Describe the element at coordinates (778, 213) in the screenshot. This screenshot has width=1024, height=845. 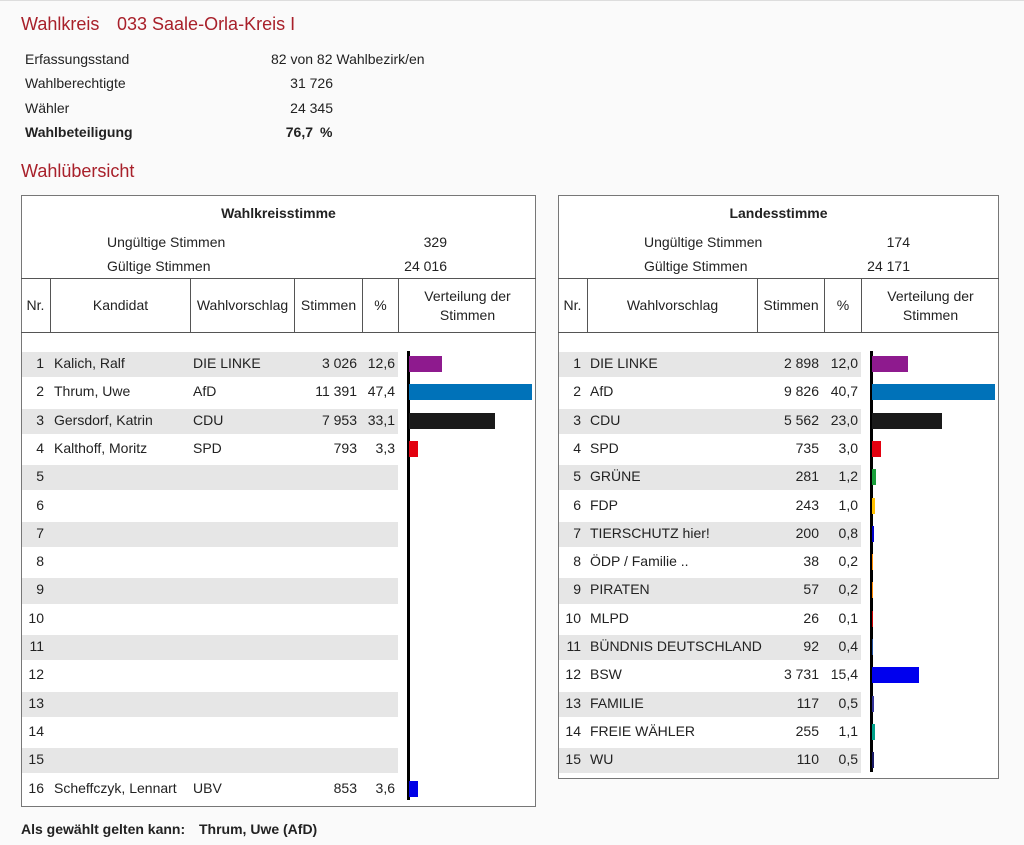
I see `table-title: Landesstimme` at that location.